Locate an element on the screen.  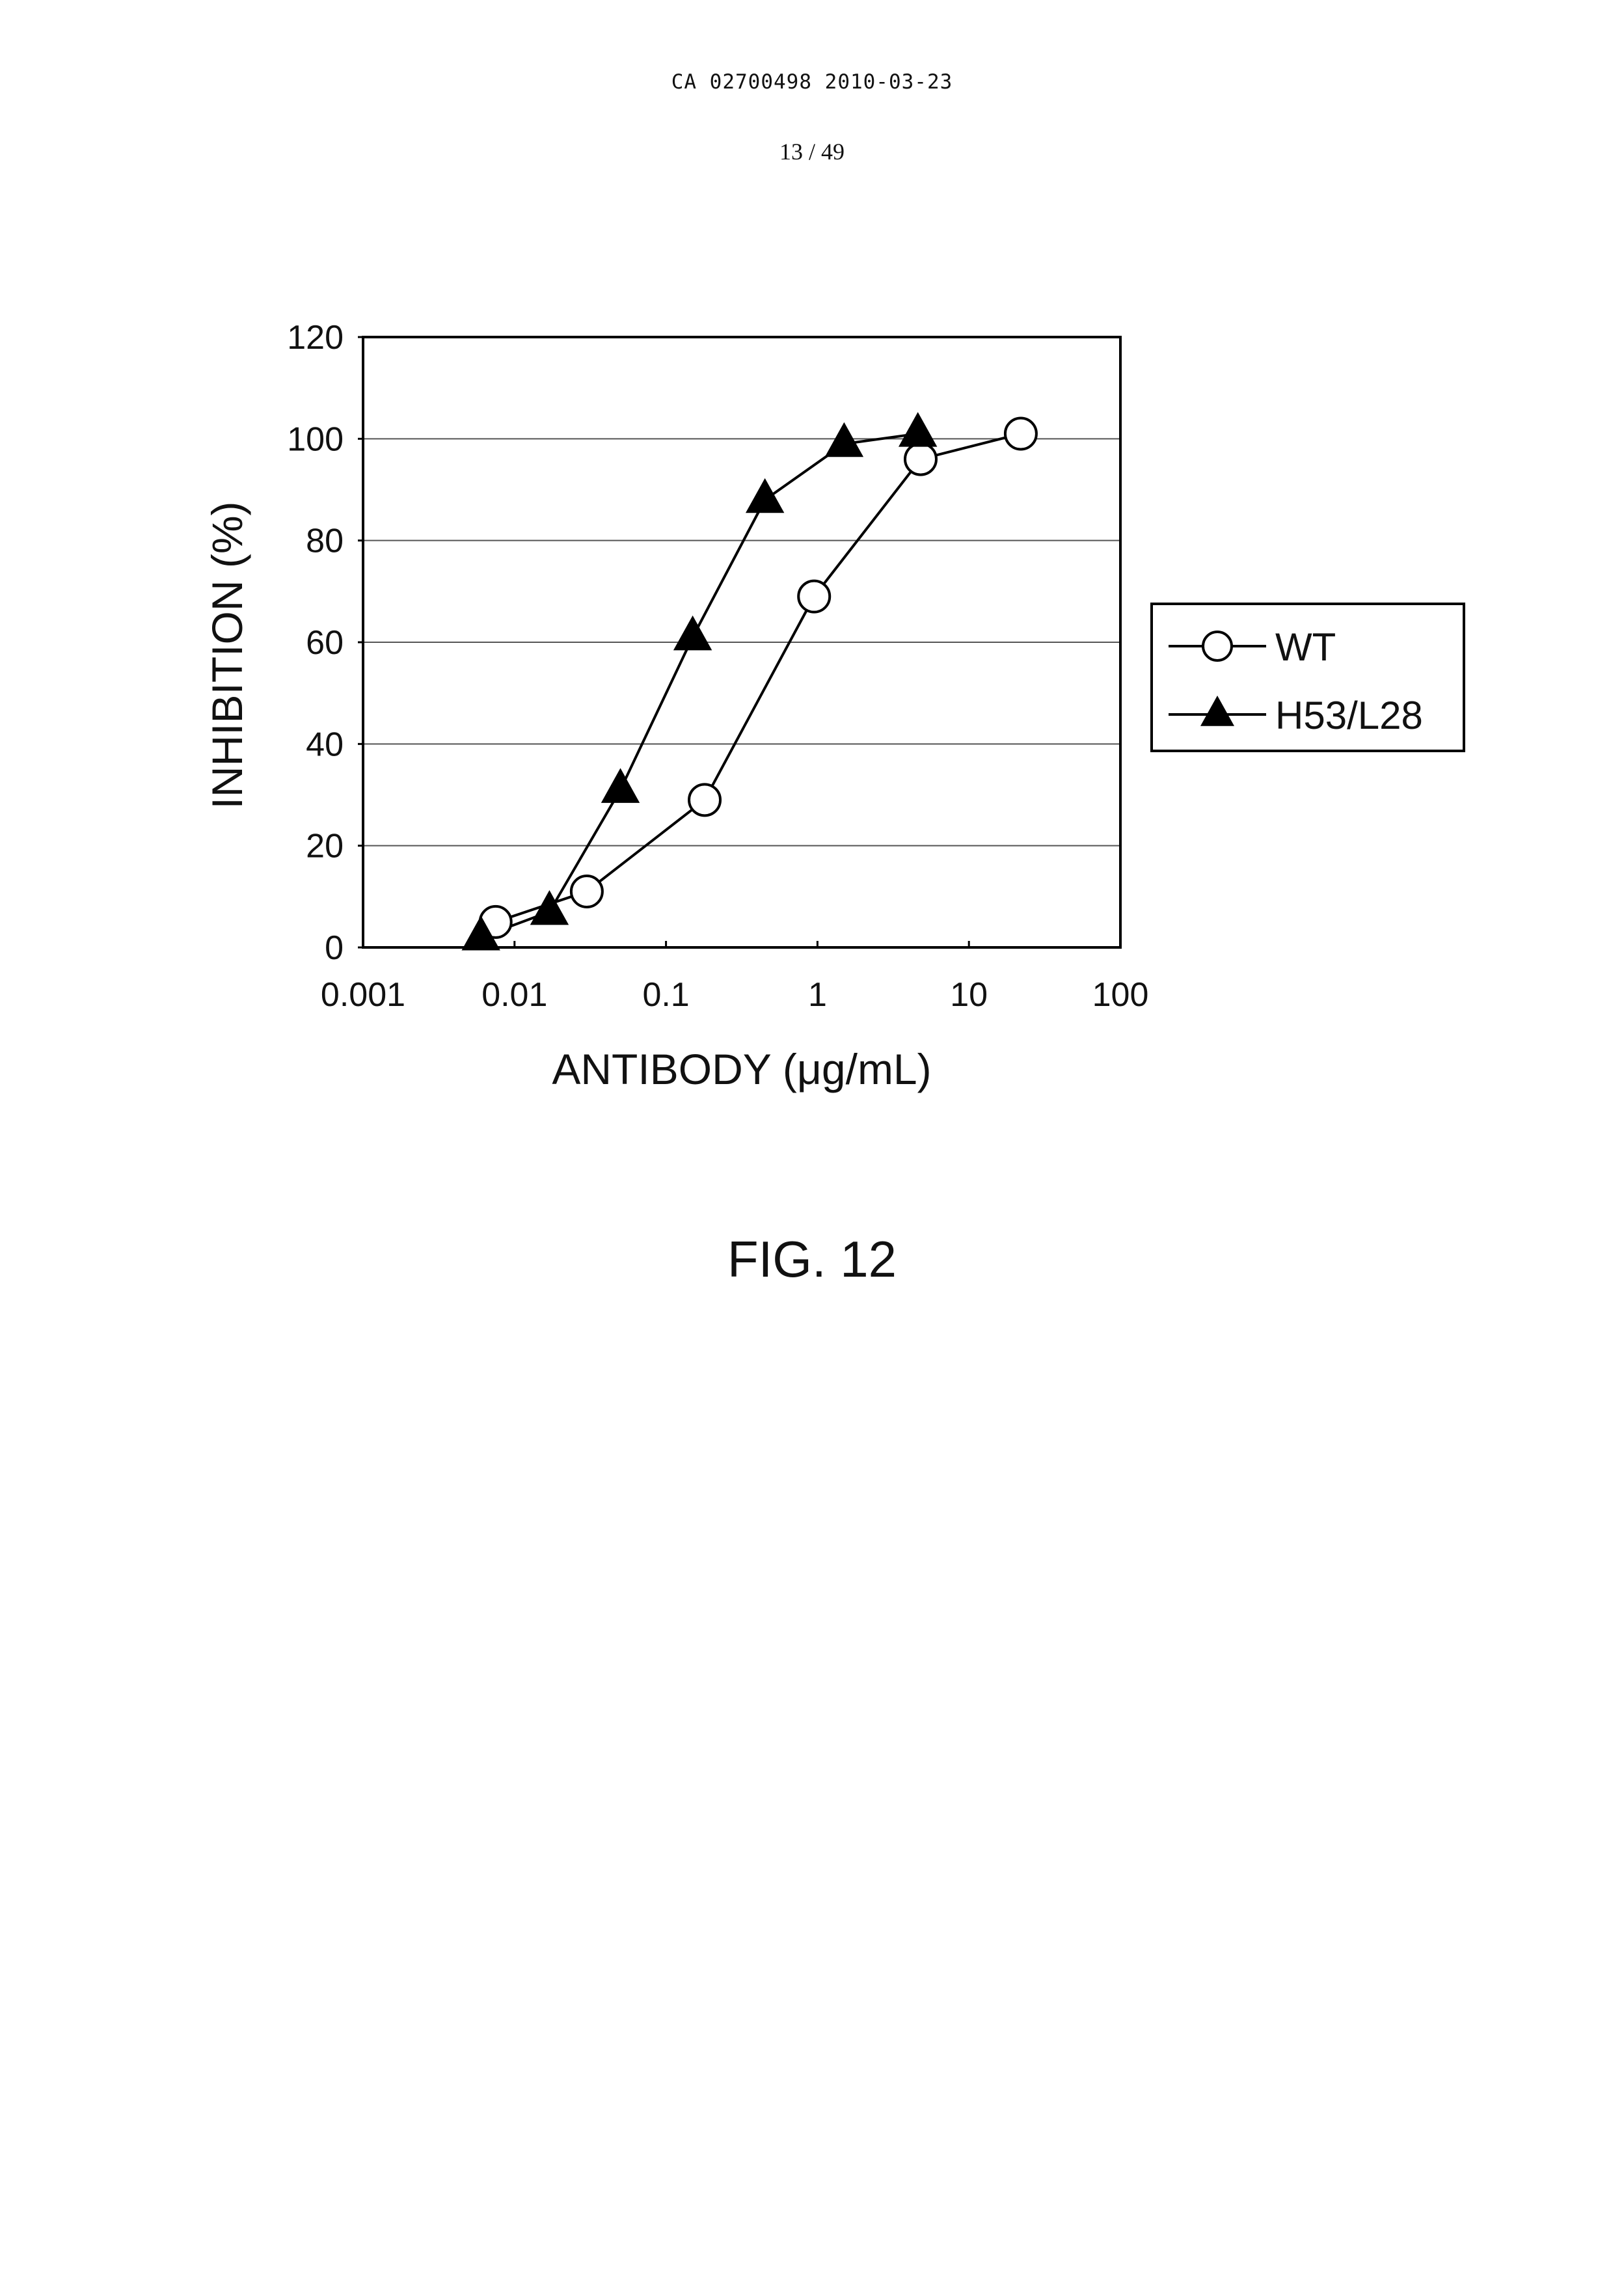
x-tick-label: 10 is located at coordinates (969, 995).